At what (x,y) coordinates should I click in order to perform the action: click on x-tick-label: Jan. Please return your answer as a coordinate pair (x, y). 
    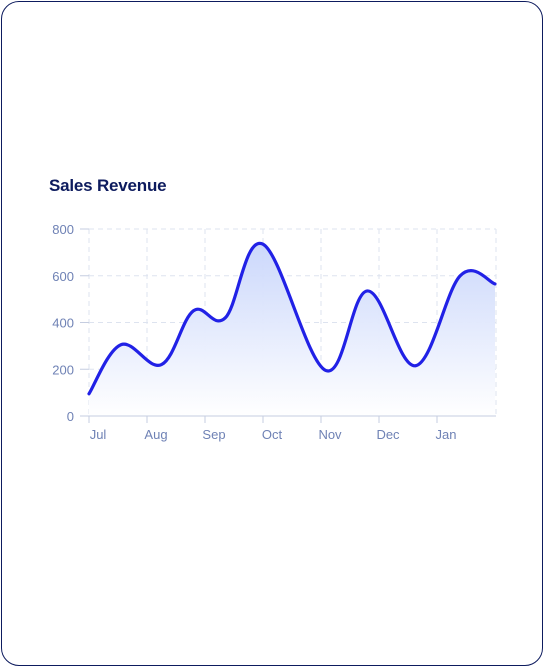
    Looking at the image, I should click on (446, 434).